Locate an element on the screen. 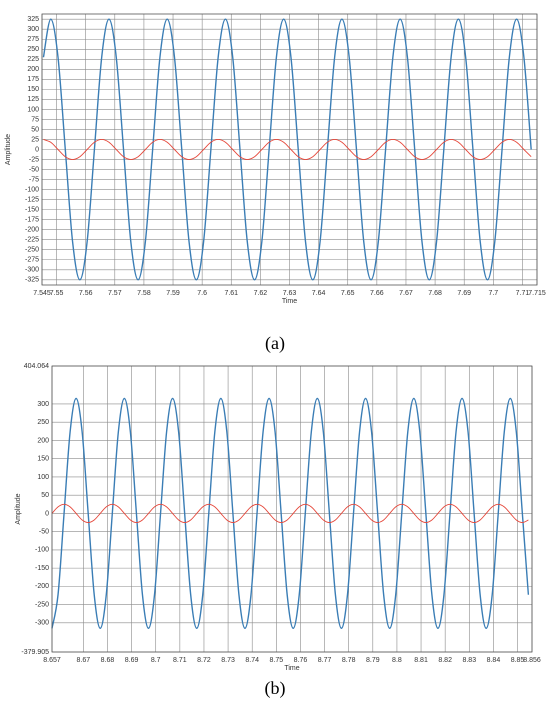 Image resolution: width=550 pixels, height=709 pixels. x-tick-label: 7.6 is located at coordinates (202, 293).